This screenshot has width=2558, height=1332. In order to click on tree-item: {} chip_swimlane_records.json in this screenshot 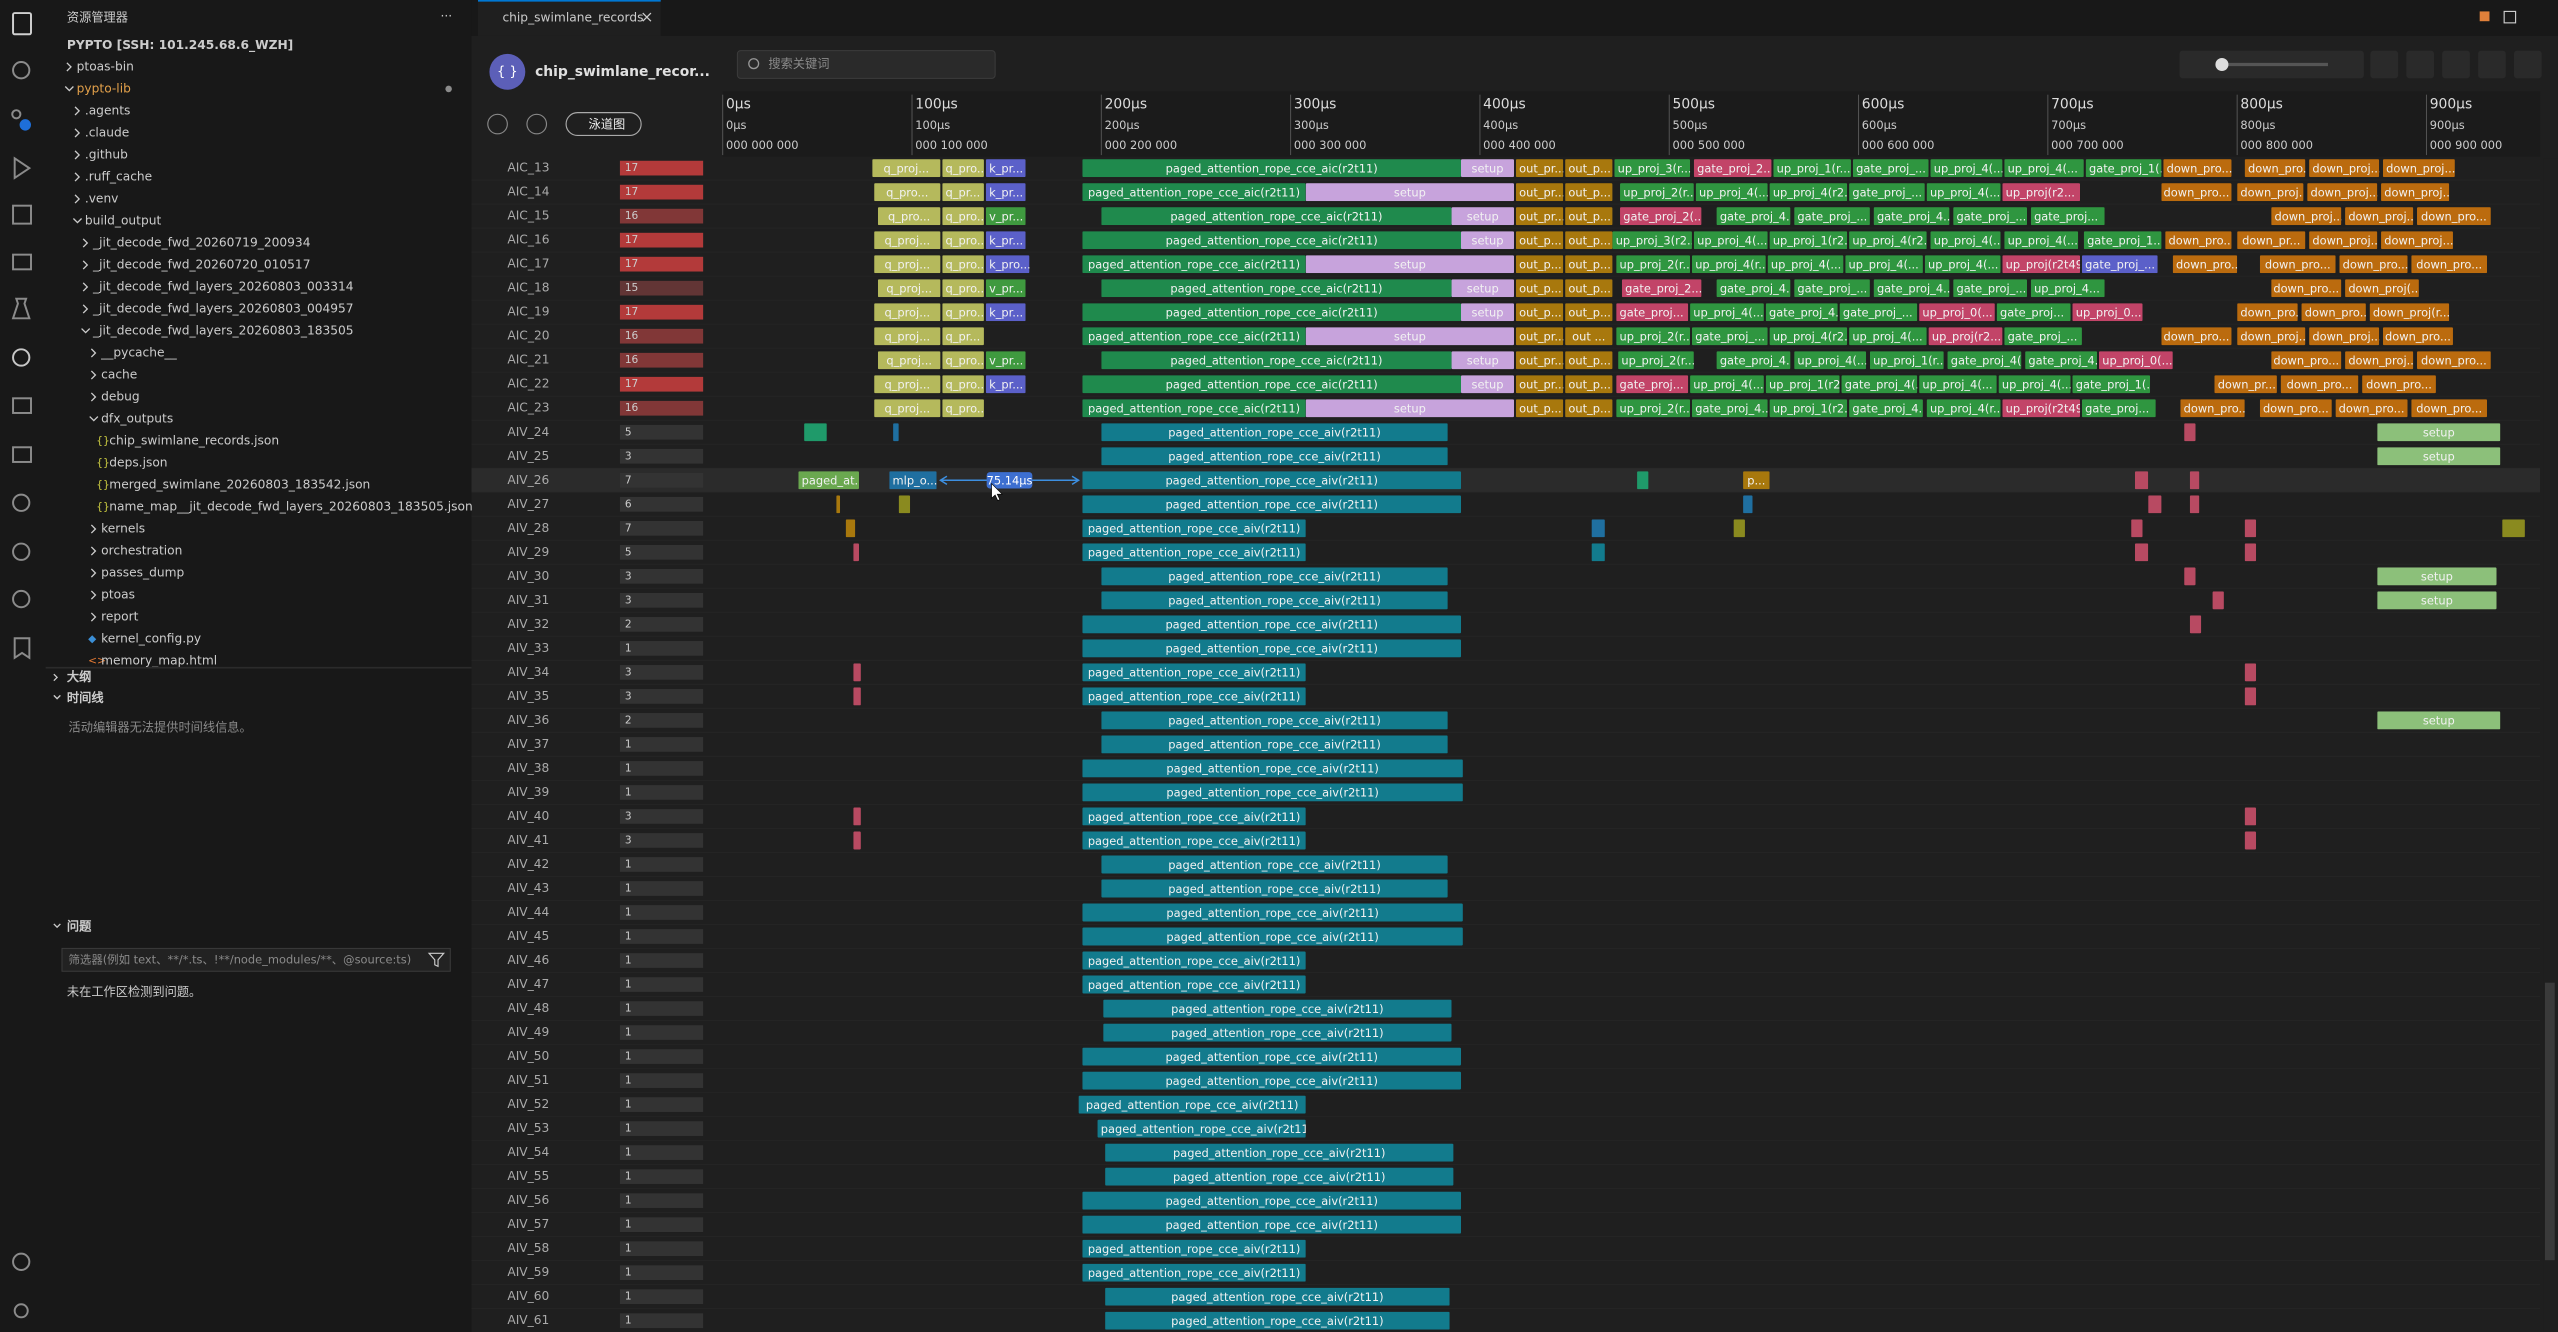, I will do `click(187, 440)`.